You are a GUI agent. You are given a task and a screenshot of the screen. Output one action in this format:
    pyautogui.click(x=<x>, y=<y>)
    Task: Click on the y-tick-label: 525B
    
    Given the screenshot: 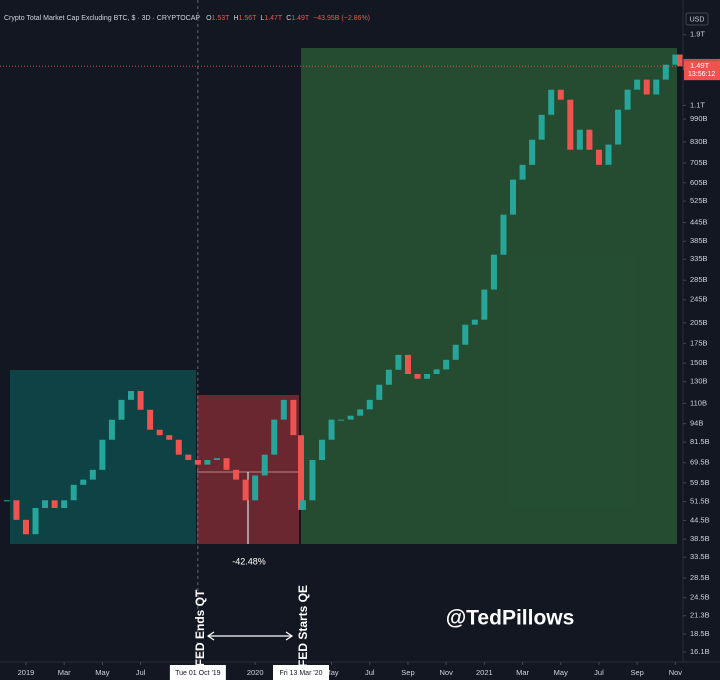 What is the action you would take?
    pyautogui.click(x=699, y=200)
    